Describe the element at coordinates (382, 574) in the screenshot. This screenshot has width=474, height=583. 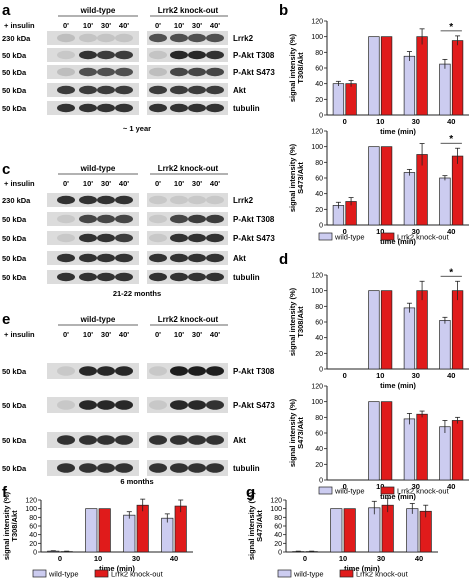
I see `legend-label-knock-out: Lrrk2 knock-out` at that location.